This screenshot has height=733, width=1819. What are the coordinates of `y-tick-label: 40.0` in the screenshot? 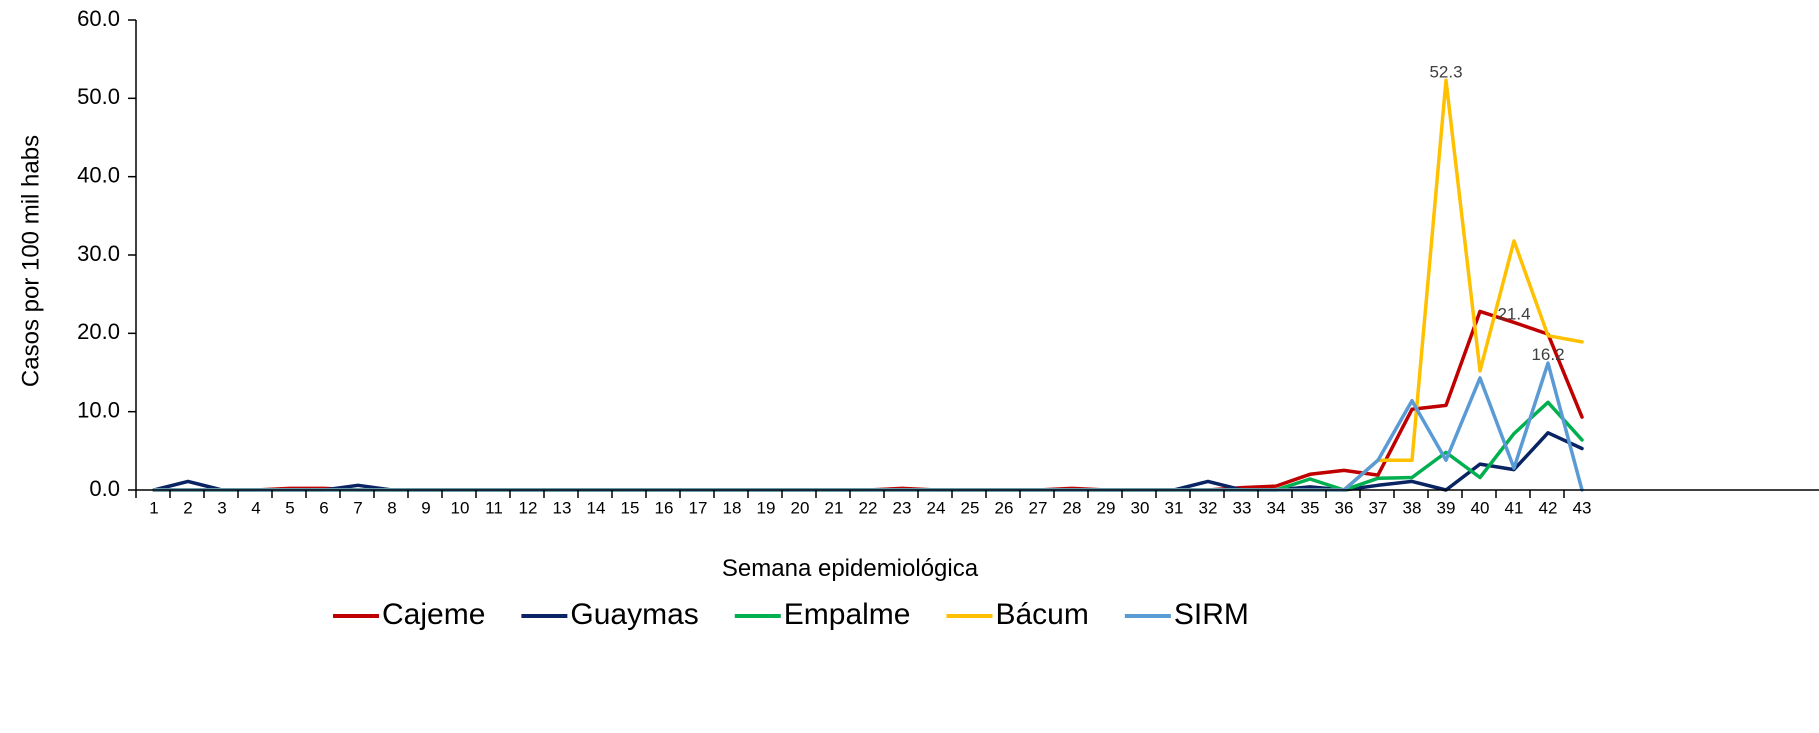 It's located at (98, 174).